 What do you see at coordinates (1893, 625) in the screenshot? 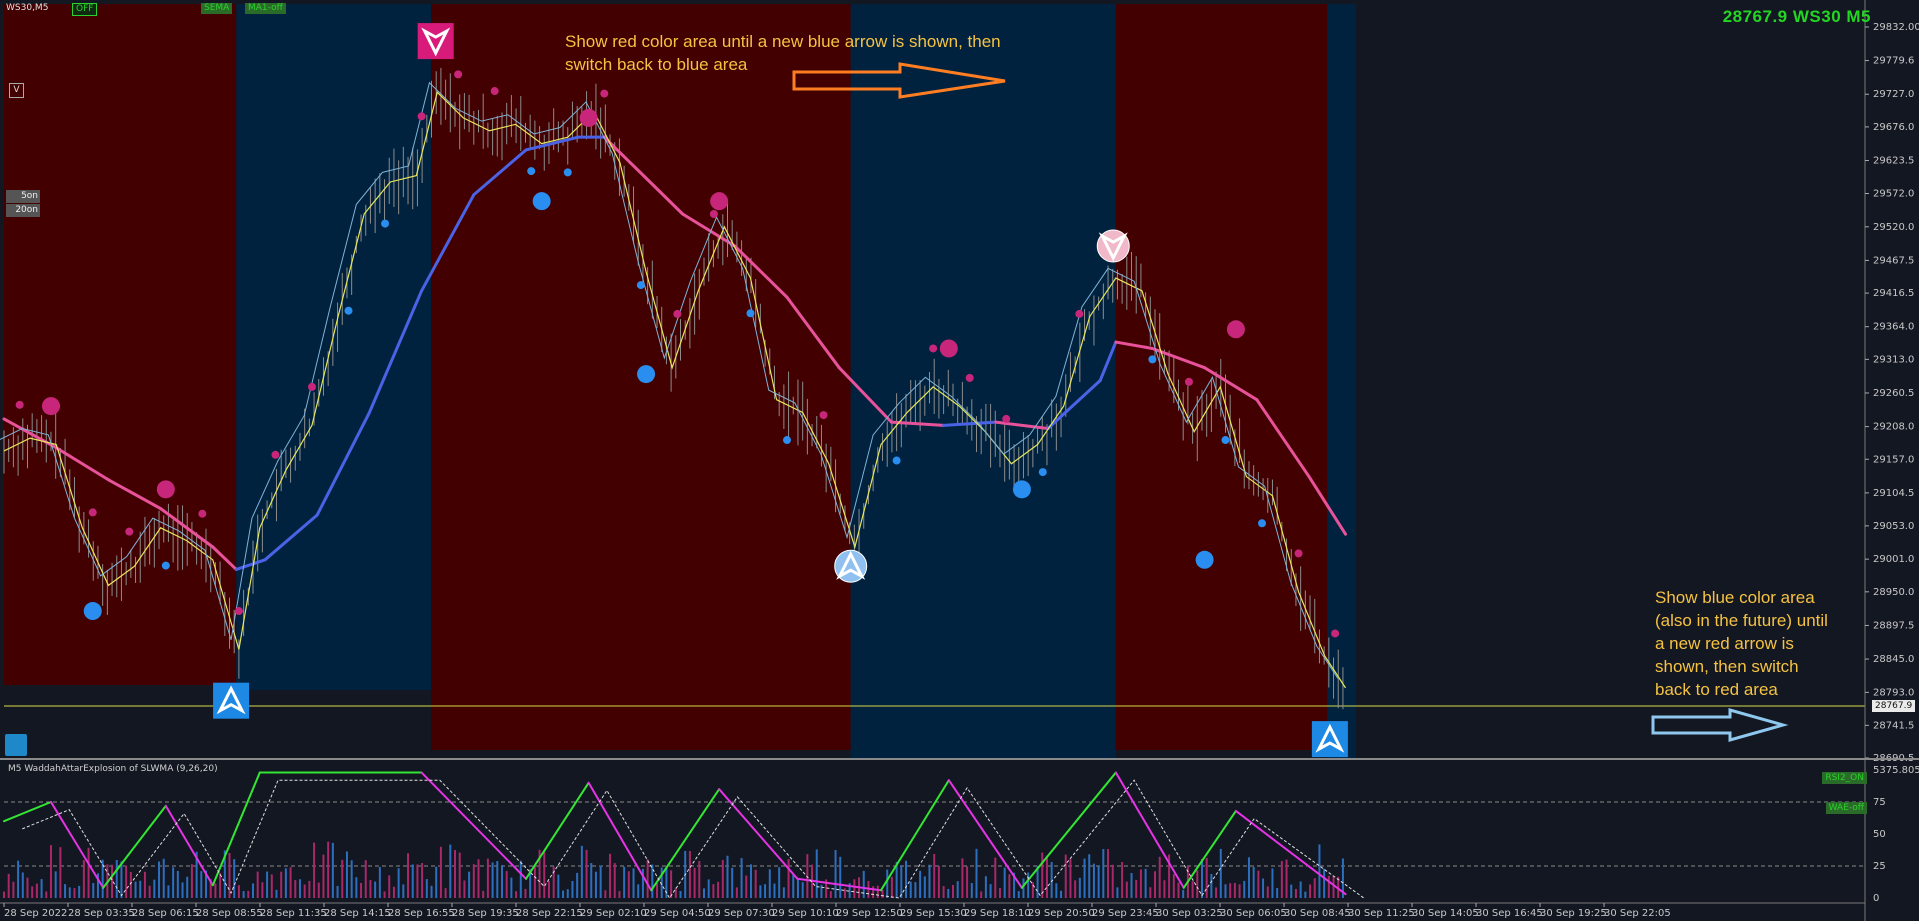
I see `price-tick-label: 28897.5` at bounding box center [1893, 625].